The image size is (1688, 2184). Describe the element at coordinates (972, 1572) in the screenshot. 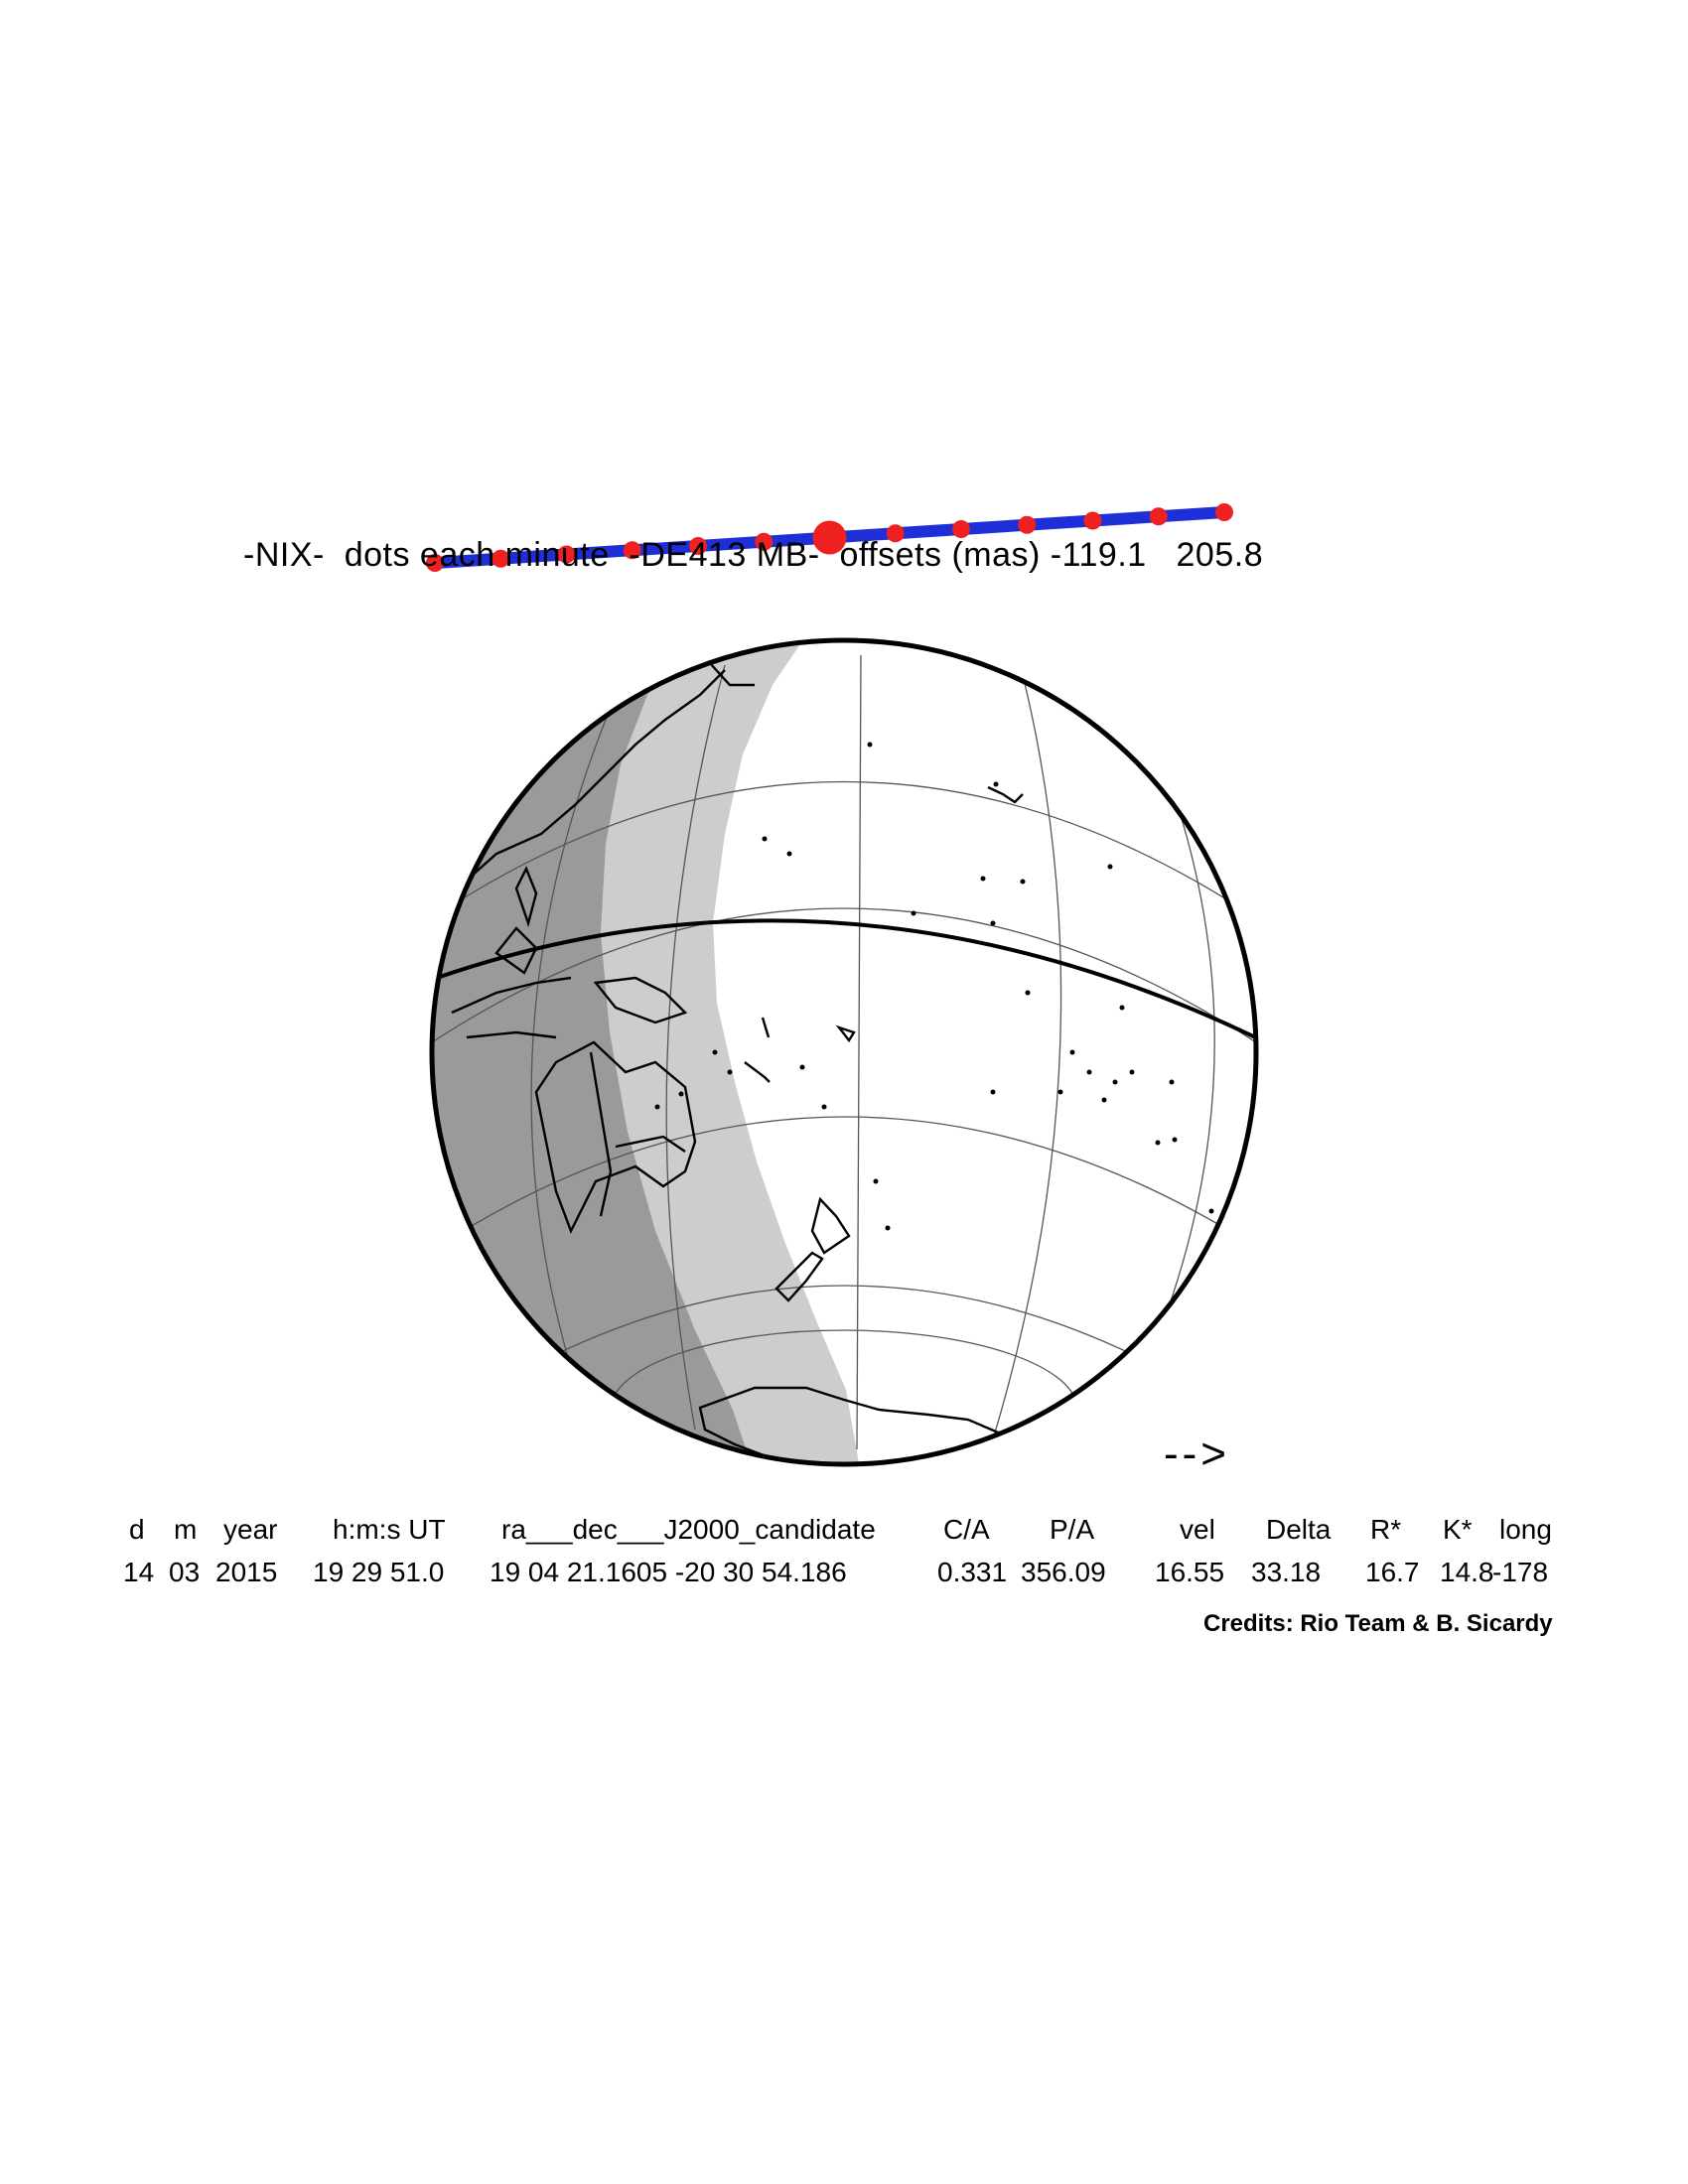

I see `table-value: 0.331` at that location.